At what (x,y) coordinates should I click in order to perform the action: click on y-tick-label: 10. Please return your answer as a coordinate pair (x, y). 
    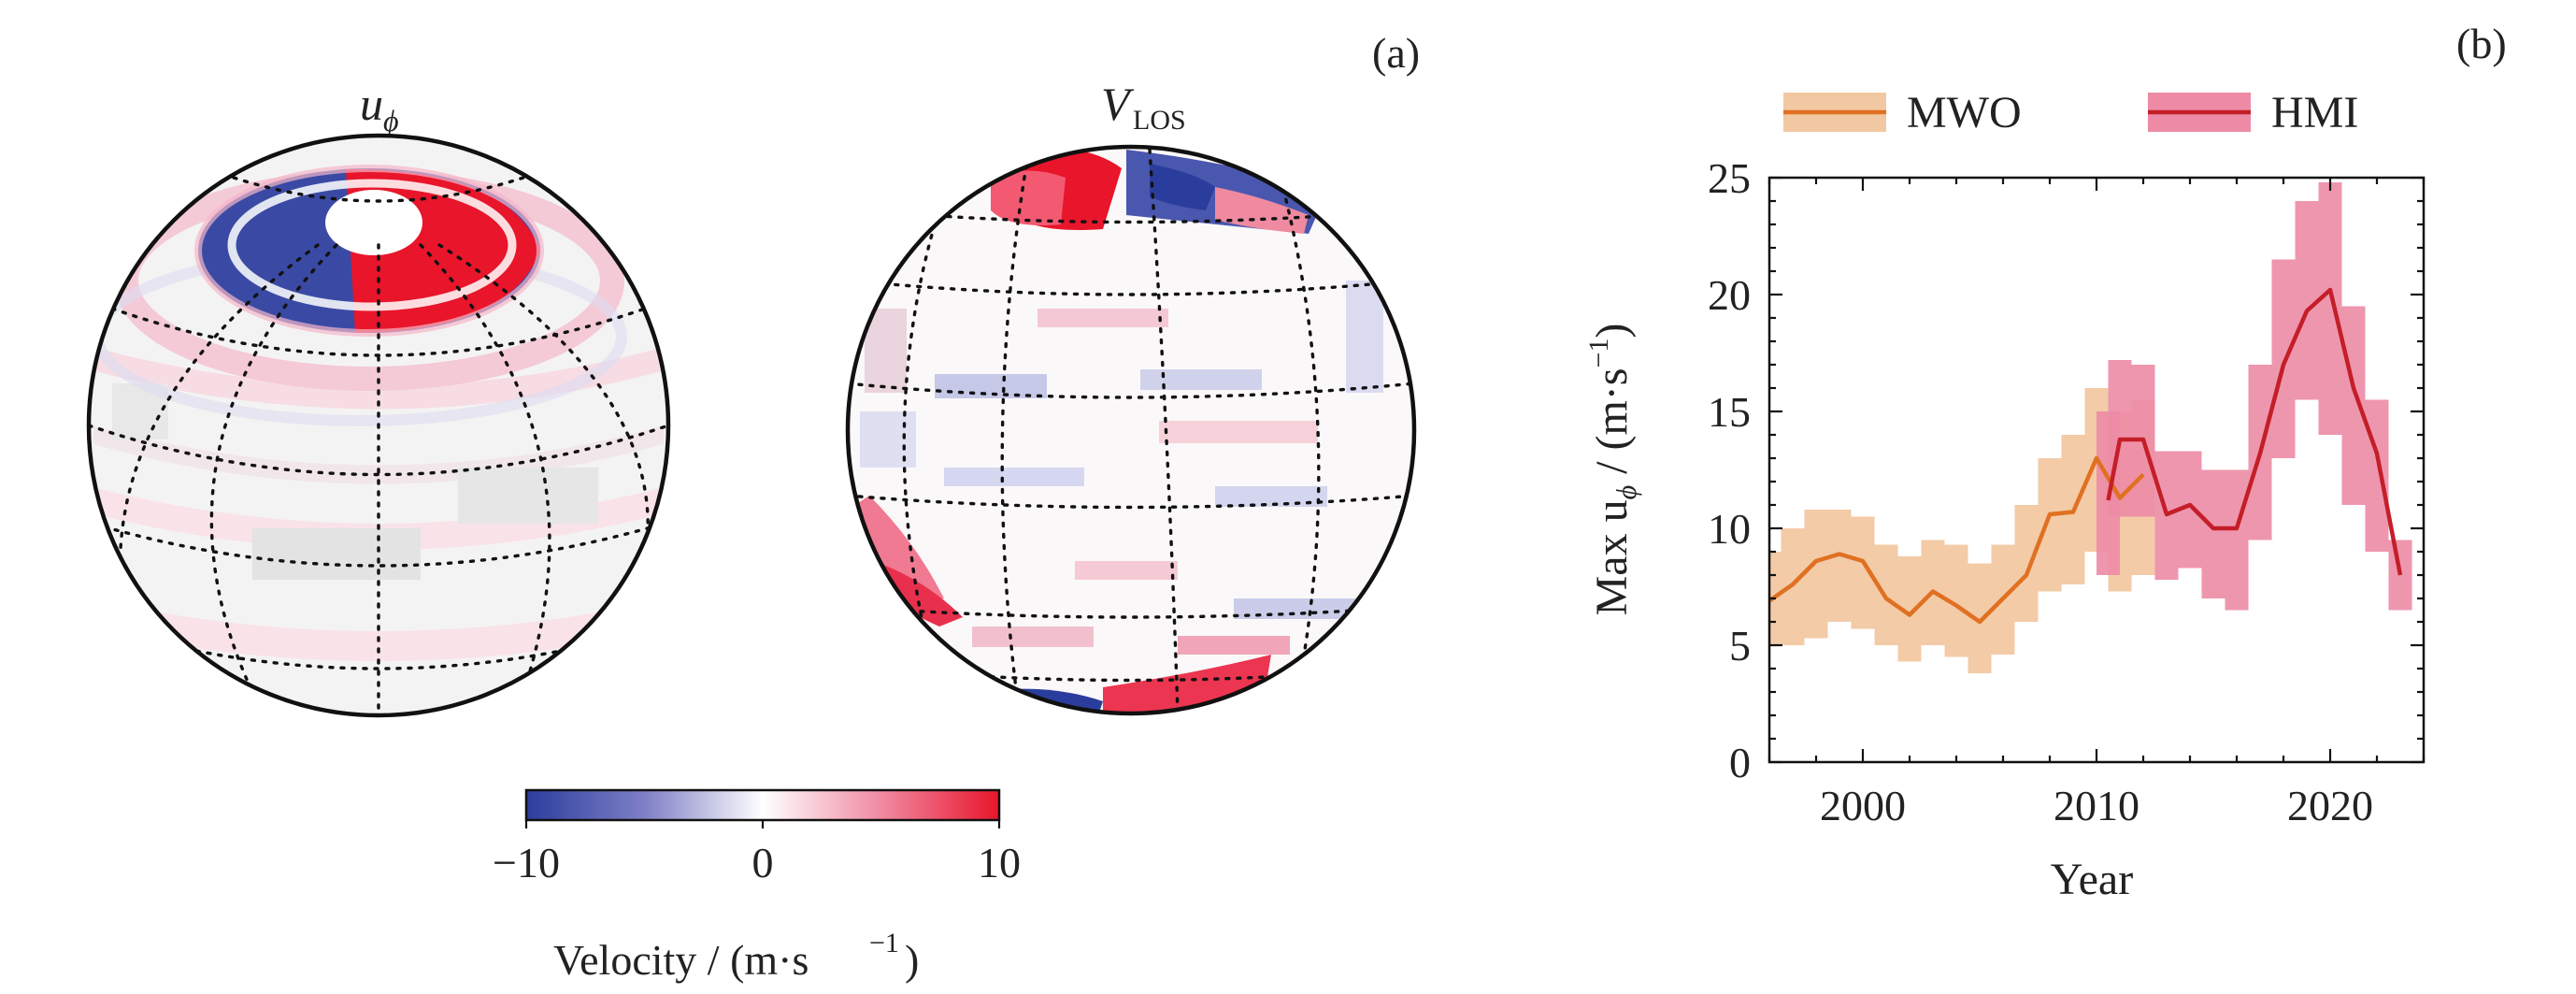
    Looking at the image, I should click on (1729, 529).